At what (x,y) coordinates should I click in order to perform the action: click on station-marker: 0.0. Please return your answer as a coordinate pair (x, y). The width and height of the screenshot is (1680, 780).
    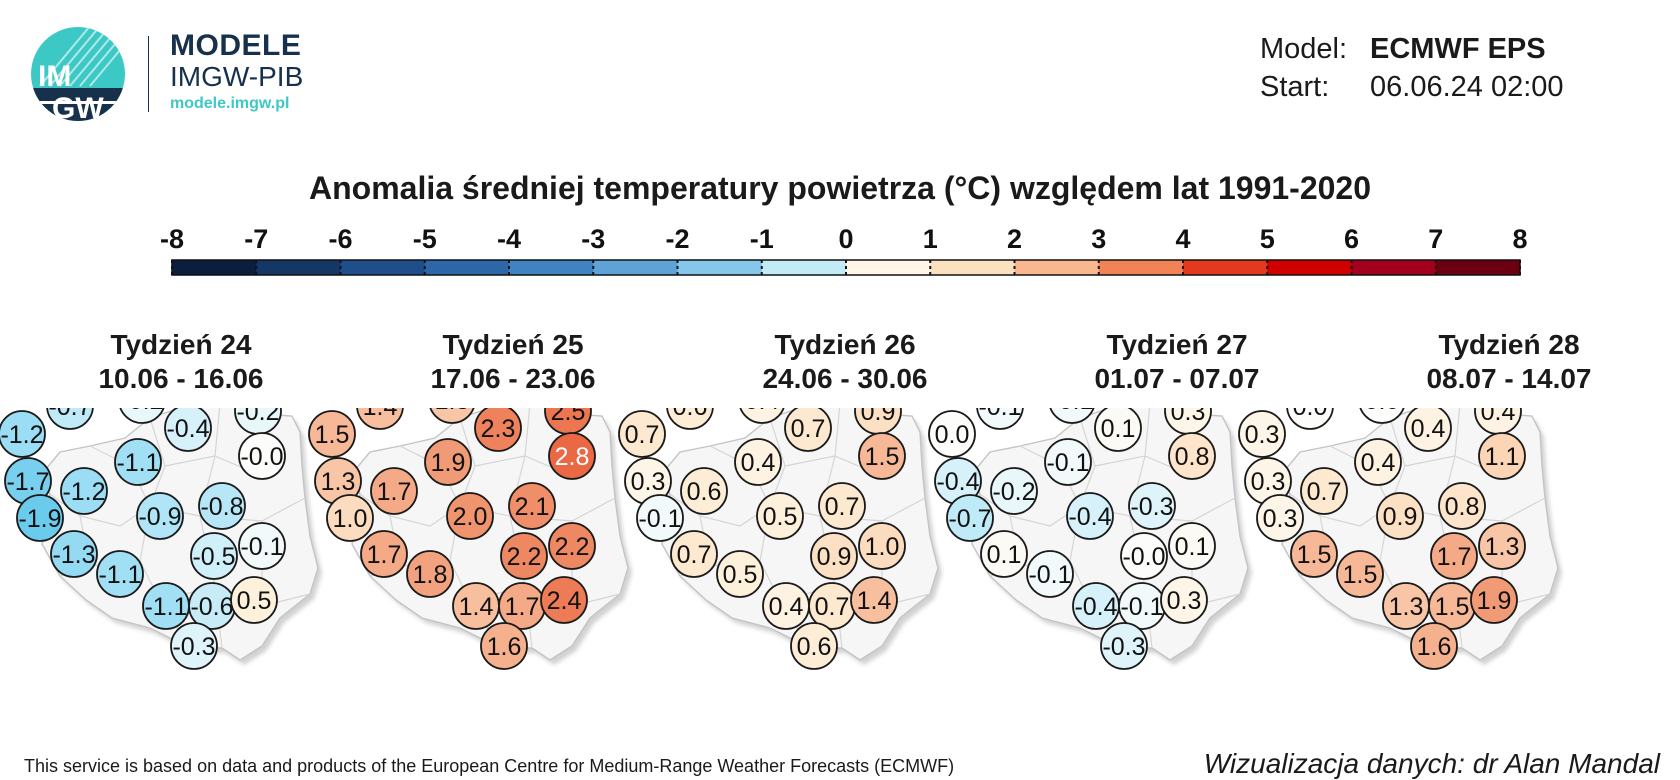
    Looking at the image, I should click on (1310, 419).